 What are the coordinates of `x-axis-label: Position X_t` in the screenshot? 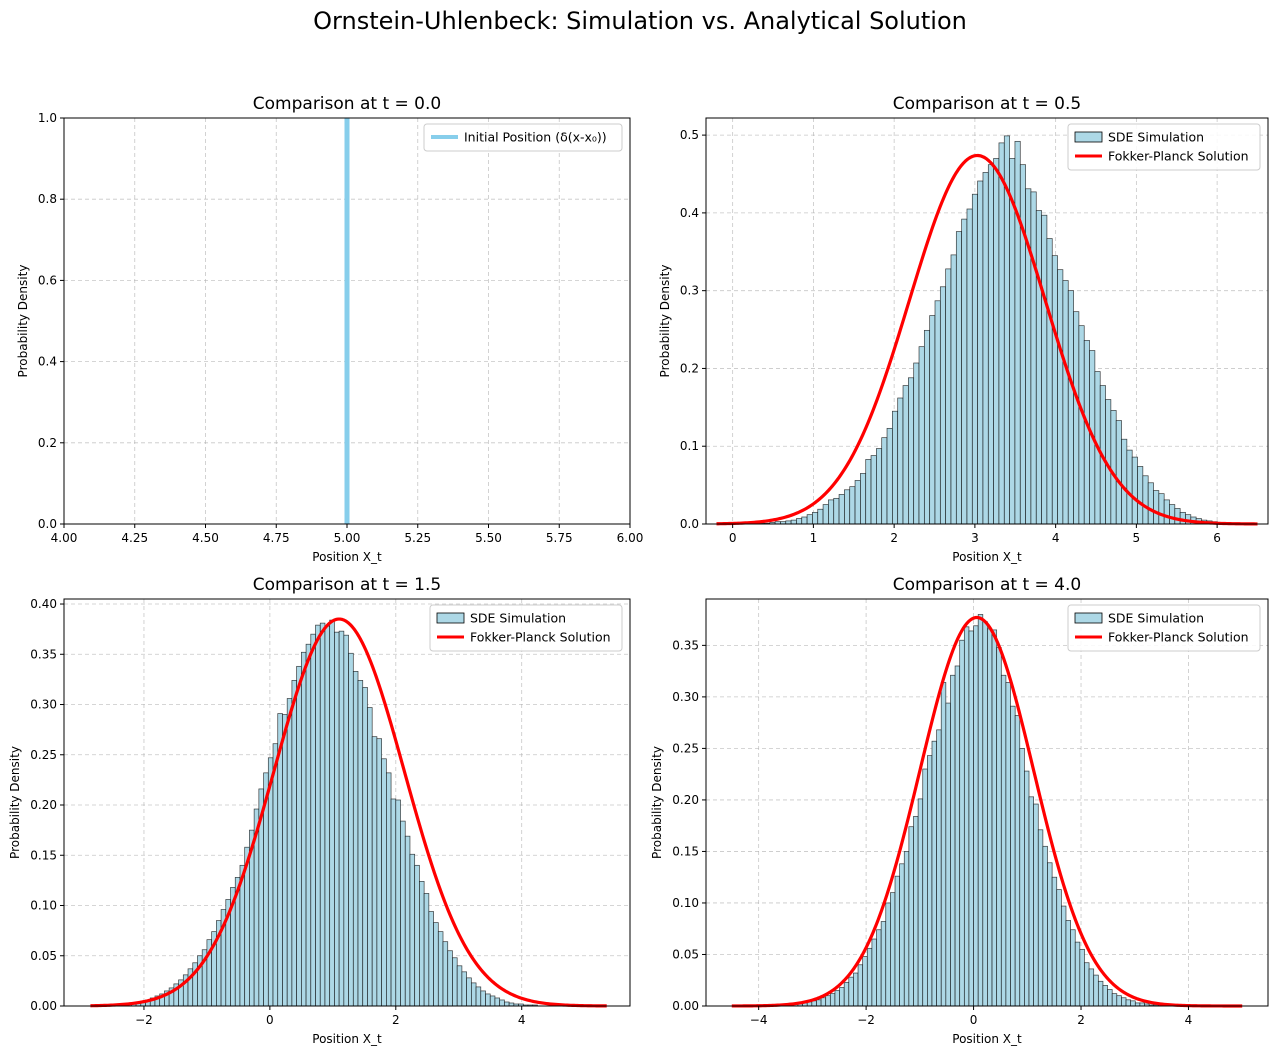 It's located at (347, 557).